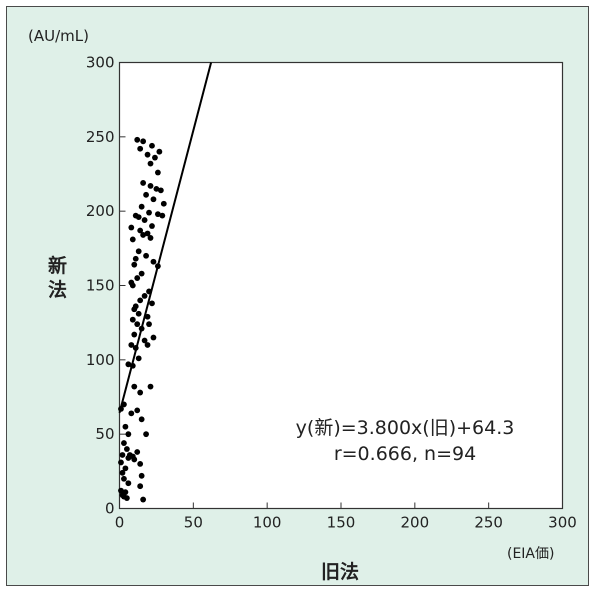 The image size is (595, 592). I want to click on y-axis-label: 新法, so click(57, 277).